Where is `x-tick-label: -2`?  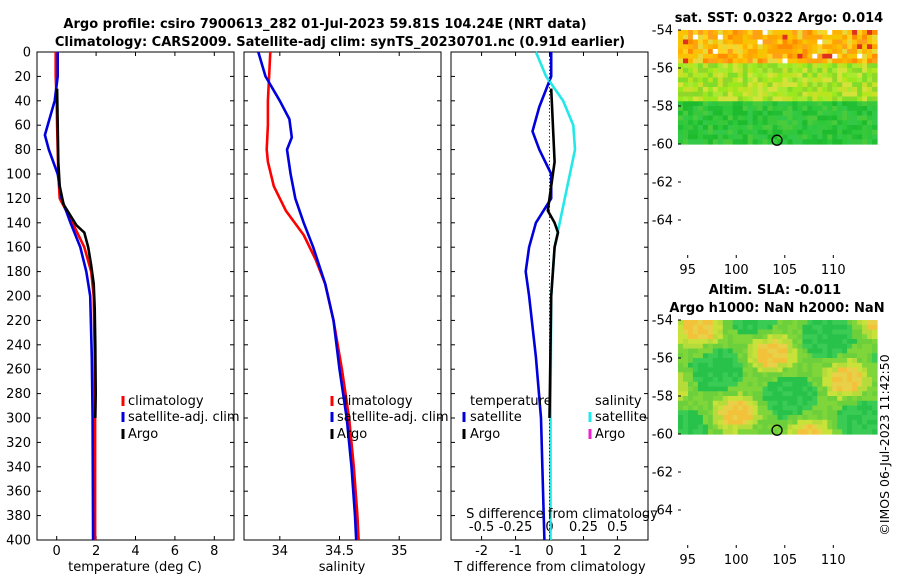
x-tick-label: -2 is located at coordinates (481, 551).